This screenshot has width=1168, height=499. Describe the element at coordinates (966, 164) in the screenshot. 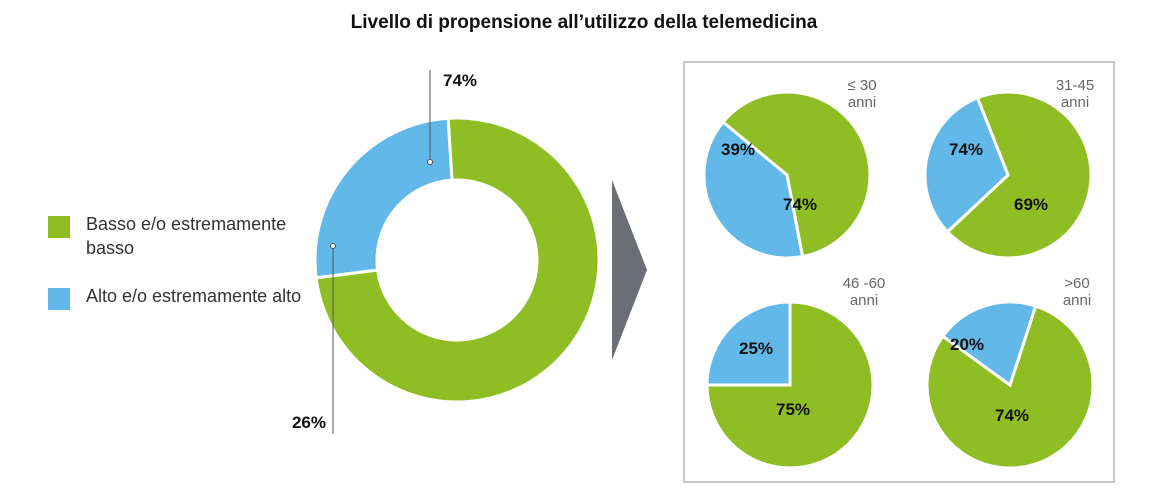

I see `pie-2-slice-alto` at that location.